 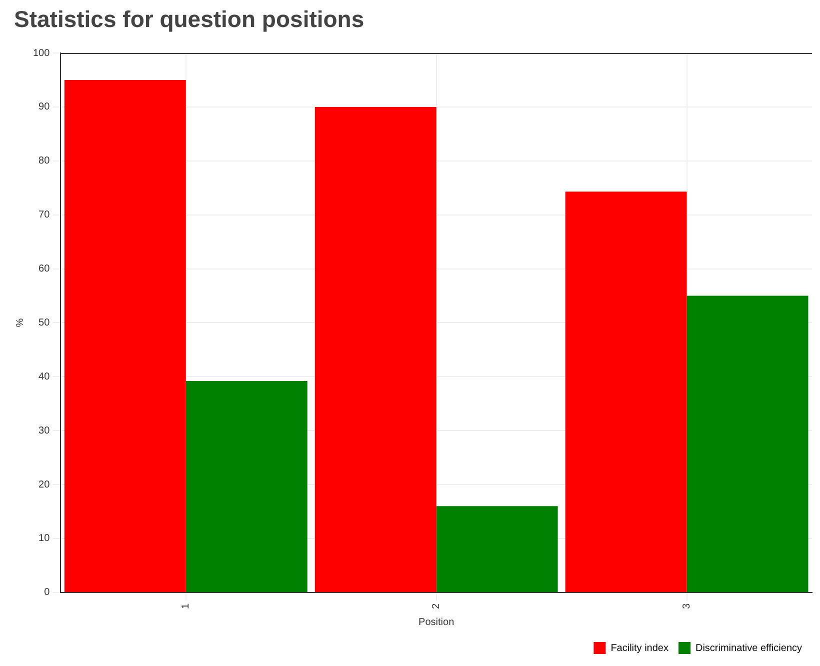 What do you see at coordinates (44, 376) in the screenshot?
I see `y-tick-label: 40` at bounding box center [44, 376].